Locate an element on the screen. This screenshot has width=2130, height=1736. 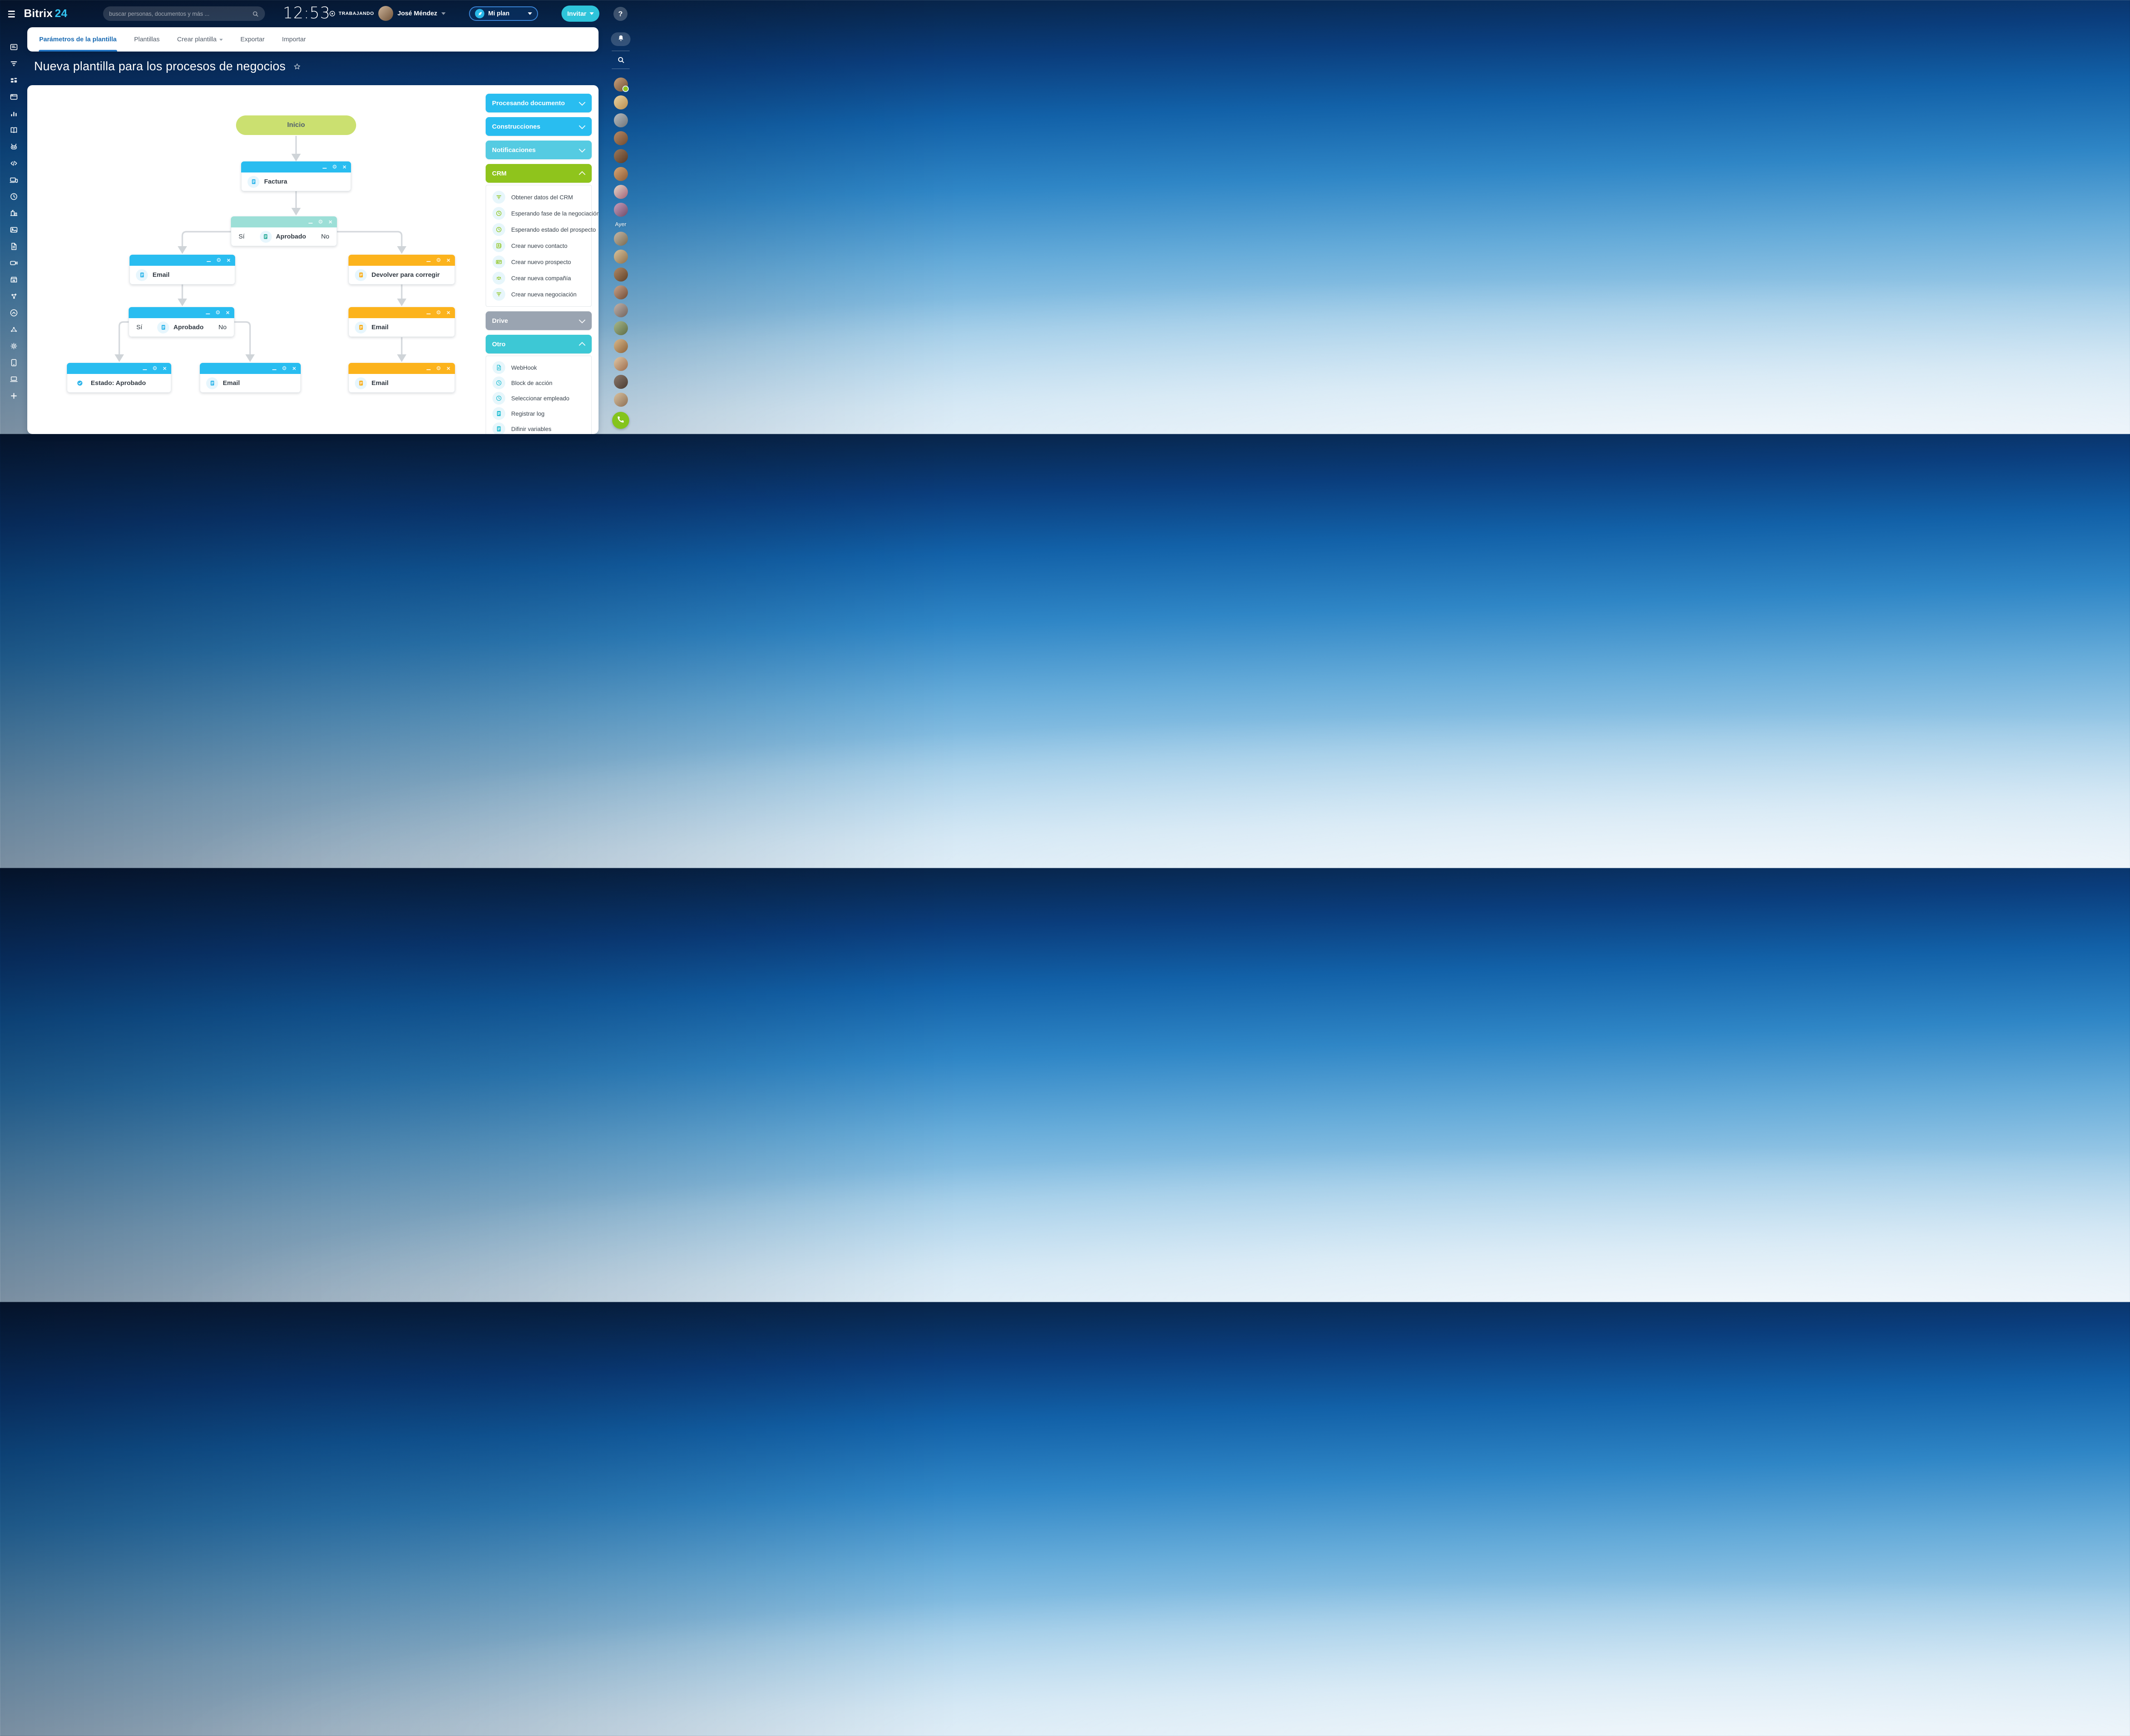
sidebar-icon-chart is located at coordinates (13, 113).